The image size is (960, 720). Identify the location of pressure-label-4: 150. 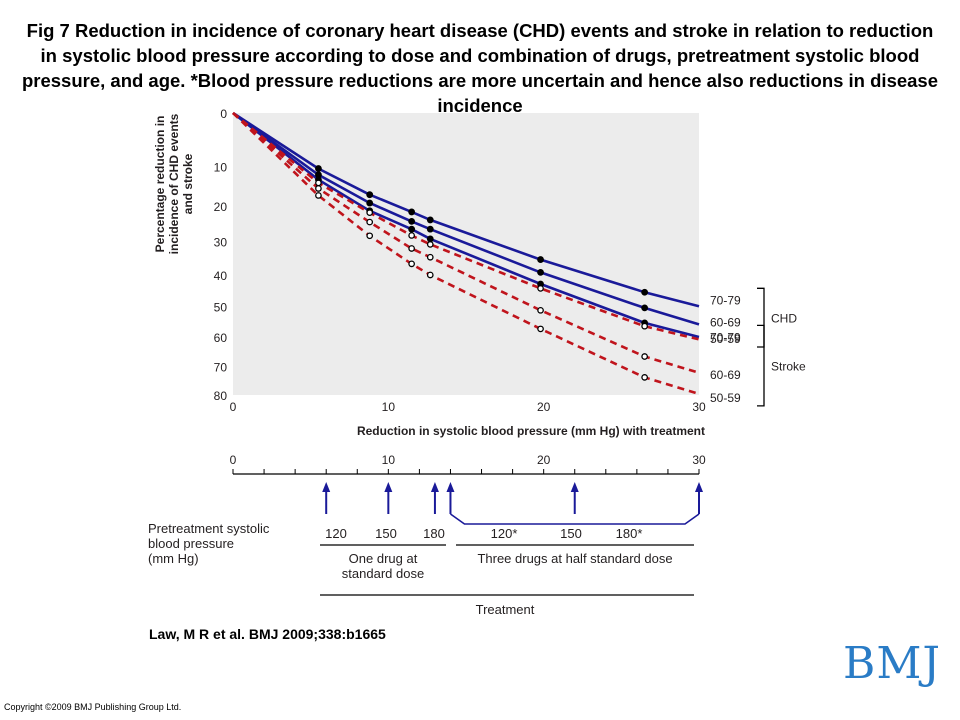
(571, 533).